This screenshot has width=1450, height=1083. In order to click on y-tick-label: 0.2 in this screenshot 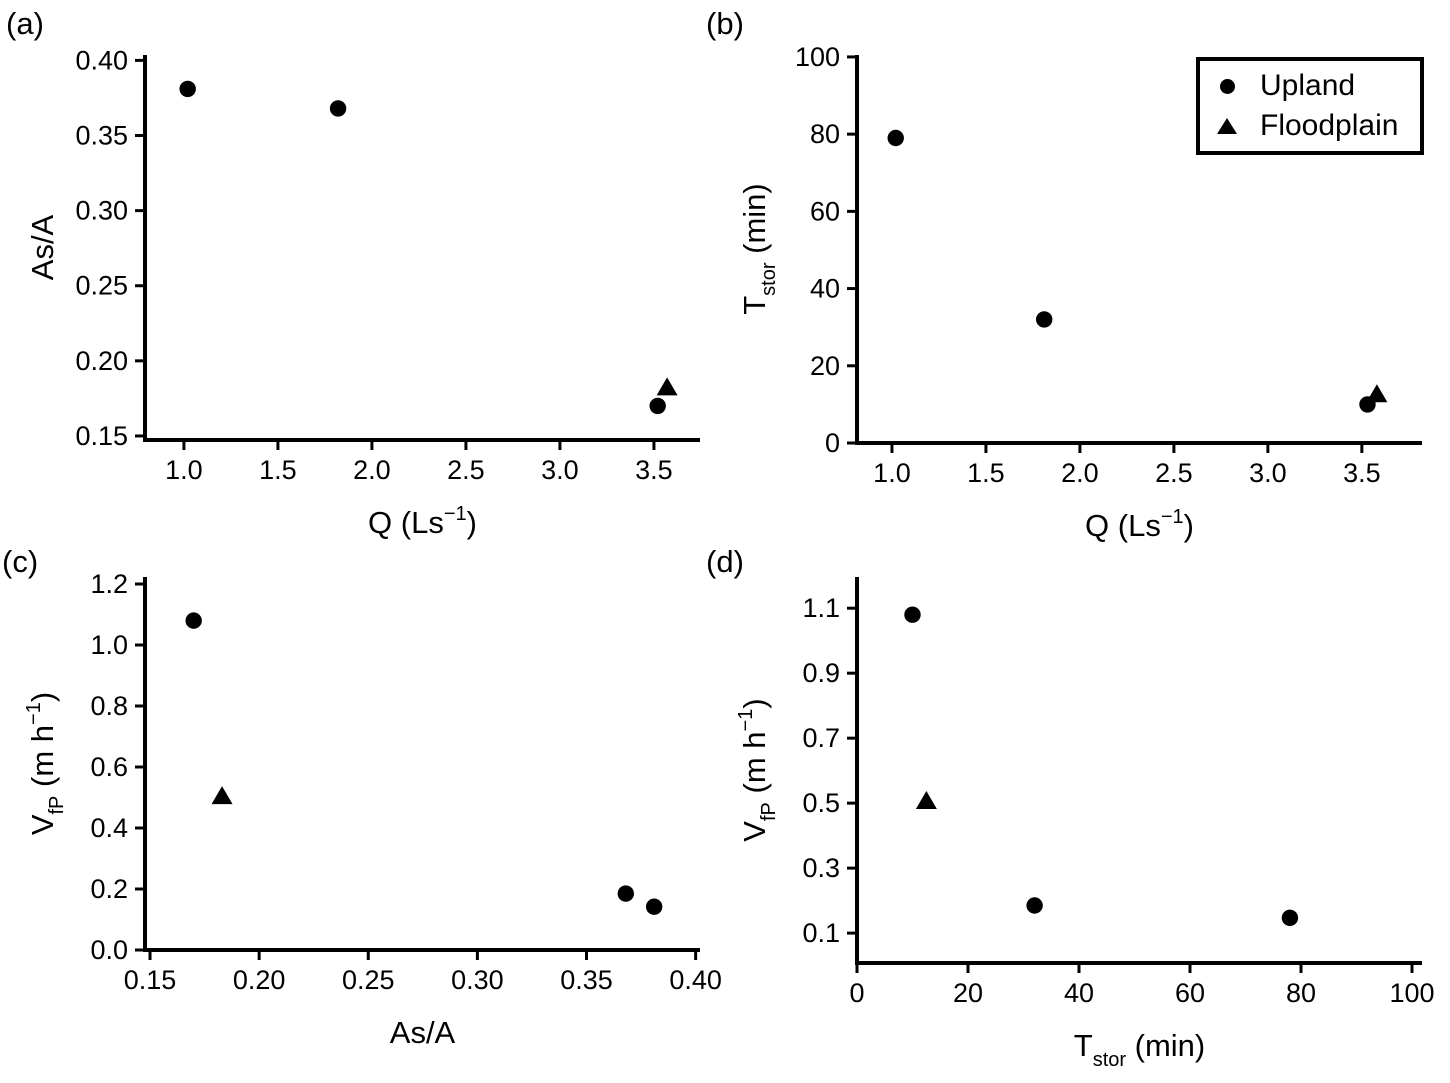, I will do `click(109, 889)`.